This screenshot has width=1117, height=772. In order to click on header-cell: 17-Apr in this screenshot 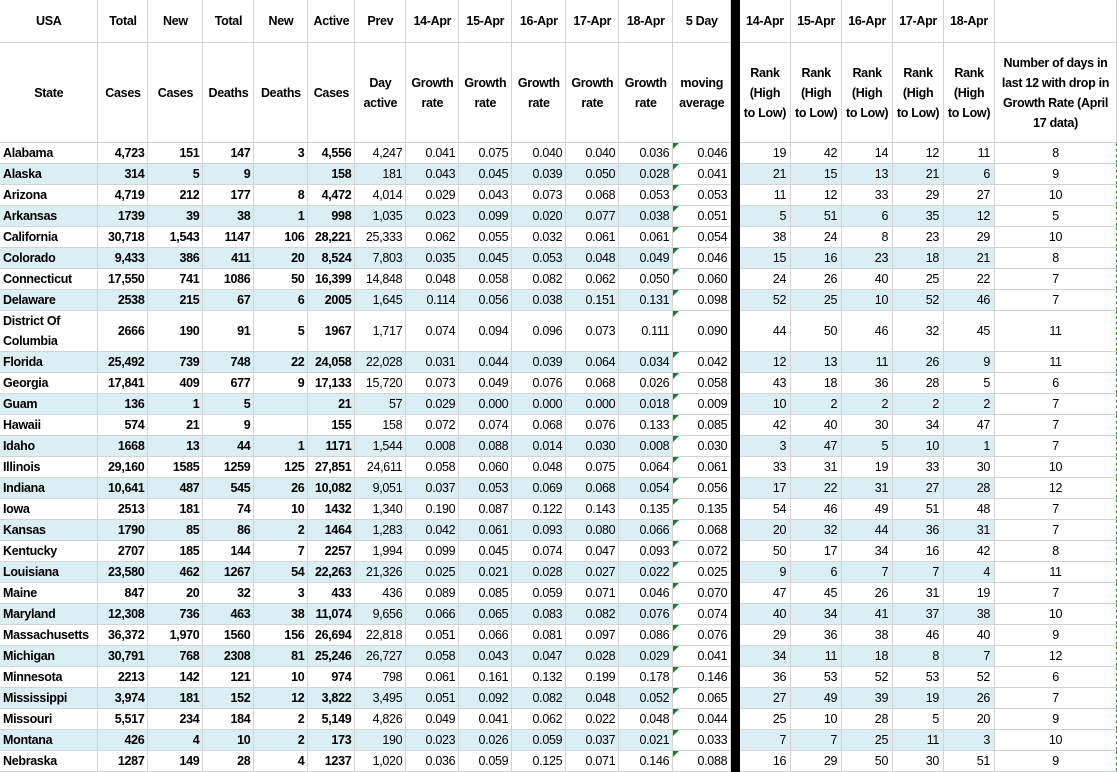, I will do `click(592, 21)`.